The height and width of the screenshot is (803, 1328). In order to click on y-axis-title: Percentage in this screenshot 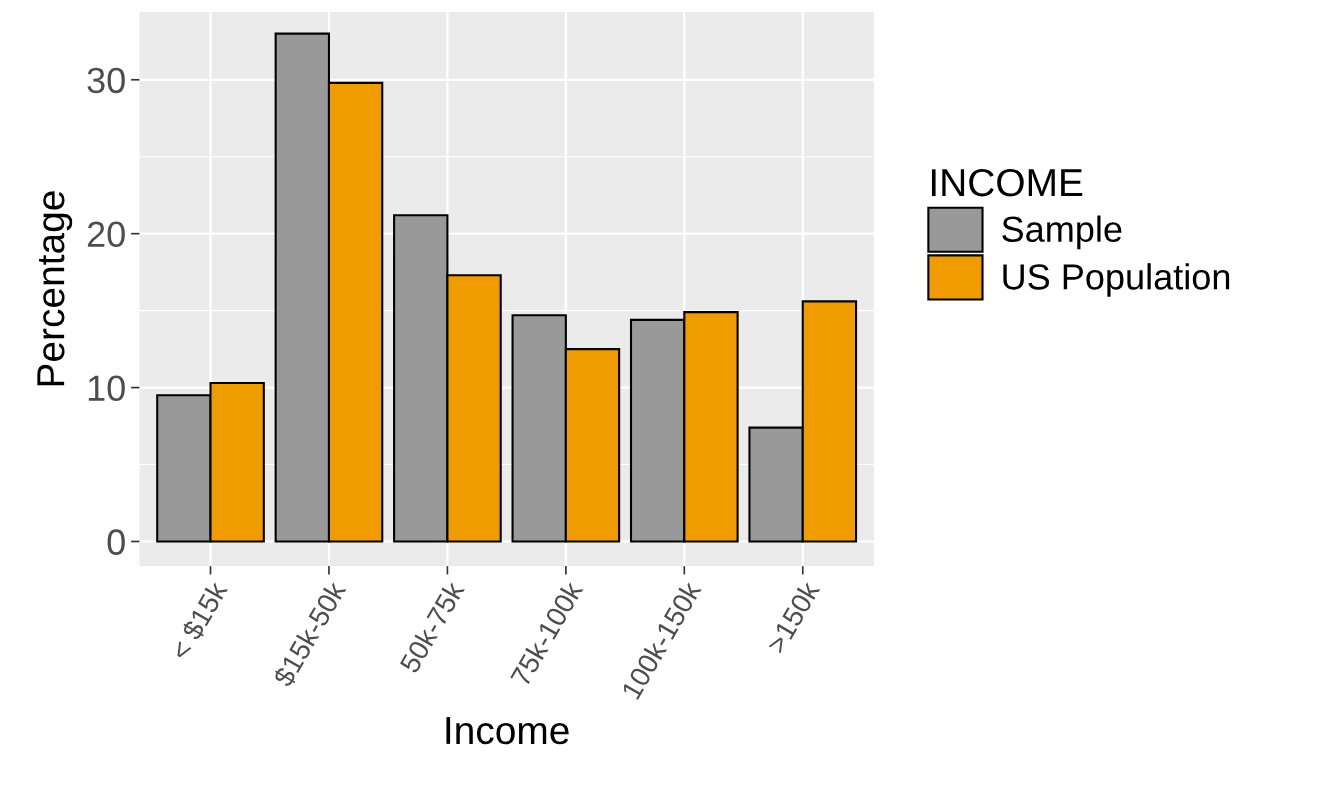, I will do `click(55, 288)`.